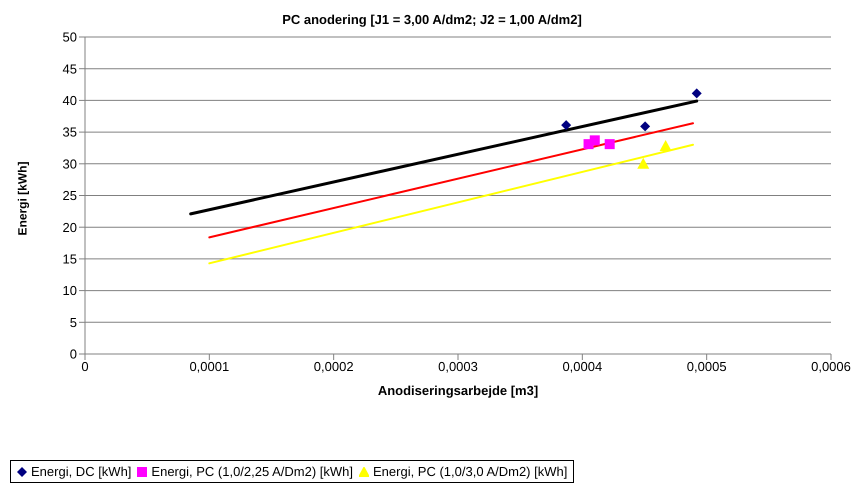 The width and height of the screenshot is (864, 487). I want to click on chart-title: PC anodering [J1 = 3,00 A/dm2; J2 = 1,00 A/dm2], so click(432, 19).